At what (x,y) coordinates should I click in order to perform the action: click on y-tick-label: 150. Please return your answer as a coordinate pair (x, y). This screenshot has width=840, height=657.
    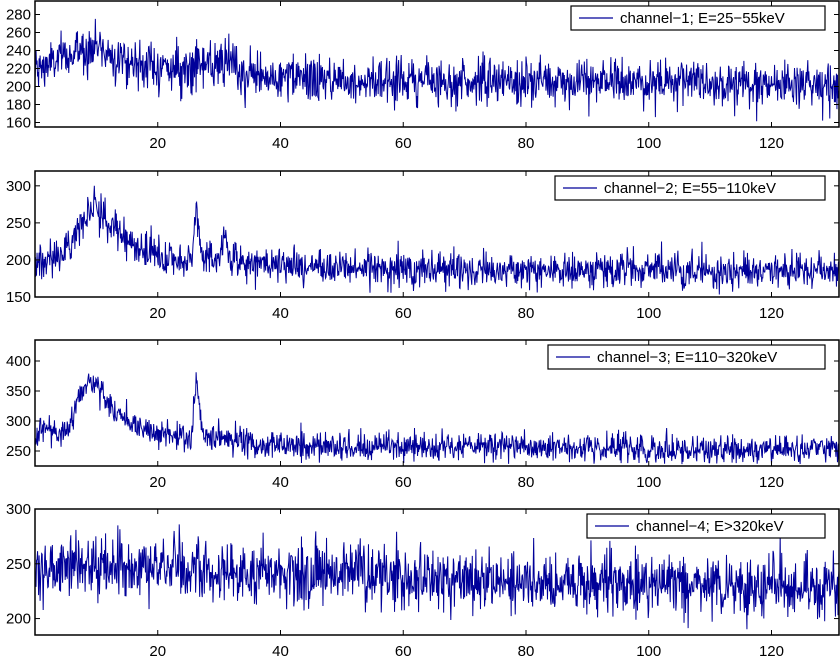
    Looking at the image, I should click on (18, 297).